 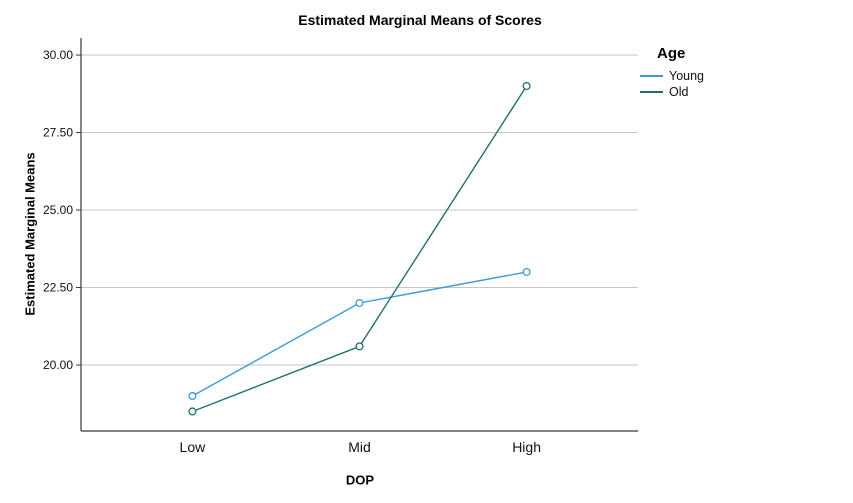 What do you see at coordinates (193, 447) in the screenshot?
I see `x-tick-label: Low` at bounding box center [193, 447].